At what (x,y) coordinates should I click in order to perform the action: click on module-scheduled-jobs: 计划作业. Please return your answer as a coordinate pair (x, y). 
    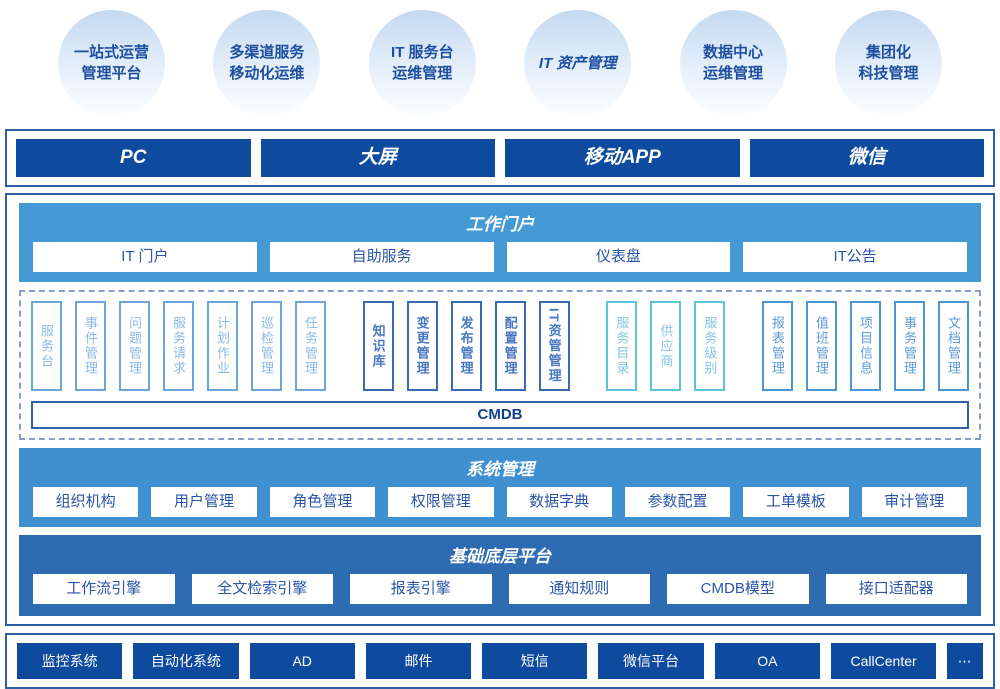
    Looking at the image, I should click on (222, 346).